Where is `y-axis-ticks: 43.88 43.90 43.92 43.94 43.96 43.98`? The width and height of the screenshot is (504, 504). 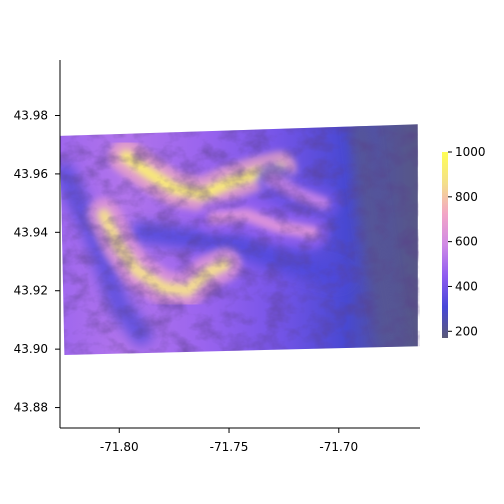
y-axis-ticks: 43.88 43.90 43.92 43.94 43.96 43.98 is located at coordinates (37, 261).